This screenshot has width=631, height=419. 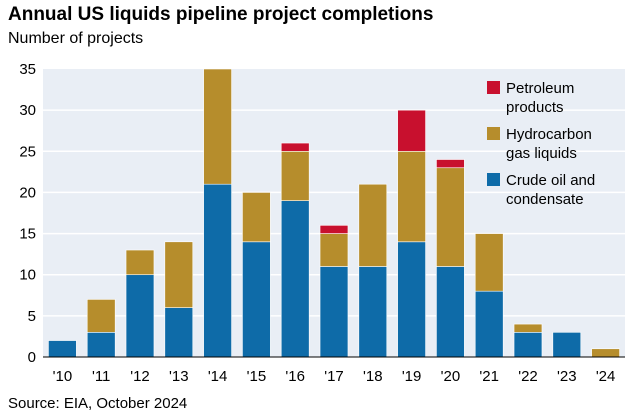 What do you see at coordinates (373, 376) in the screenshot?
I see `x-tick-label: '18` at bounding box center [373, 376].